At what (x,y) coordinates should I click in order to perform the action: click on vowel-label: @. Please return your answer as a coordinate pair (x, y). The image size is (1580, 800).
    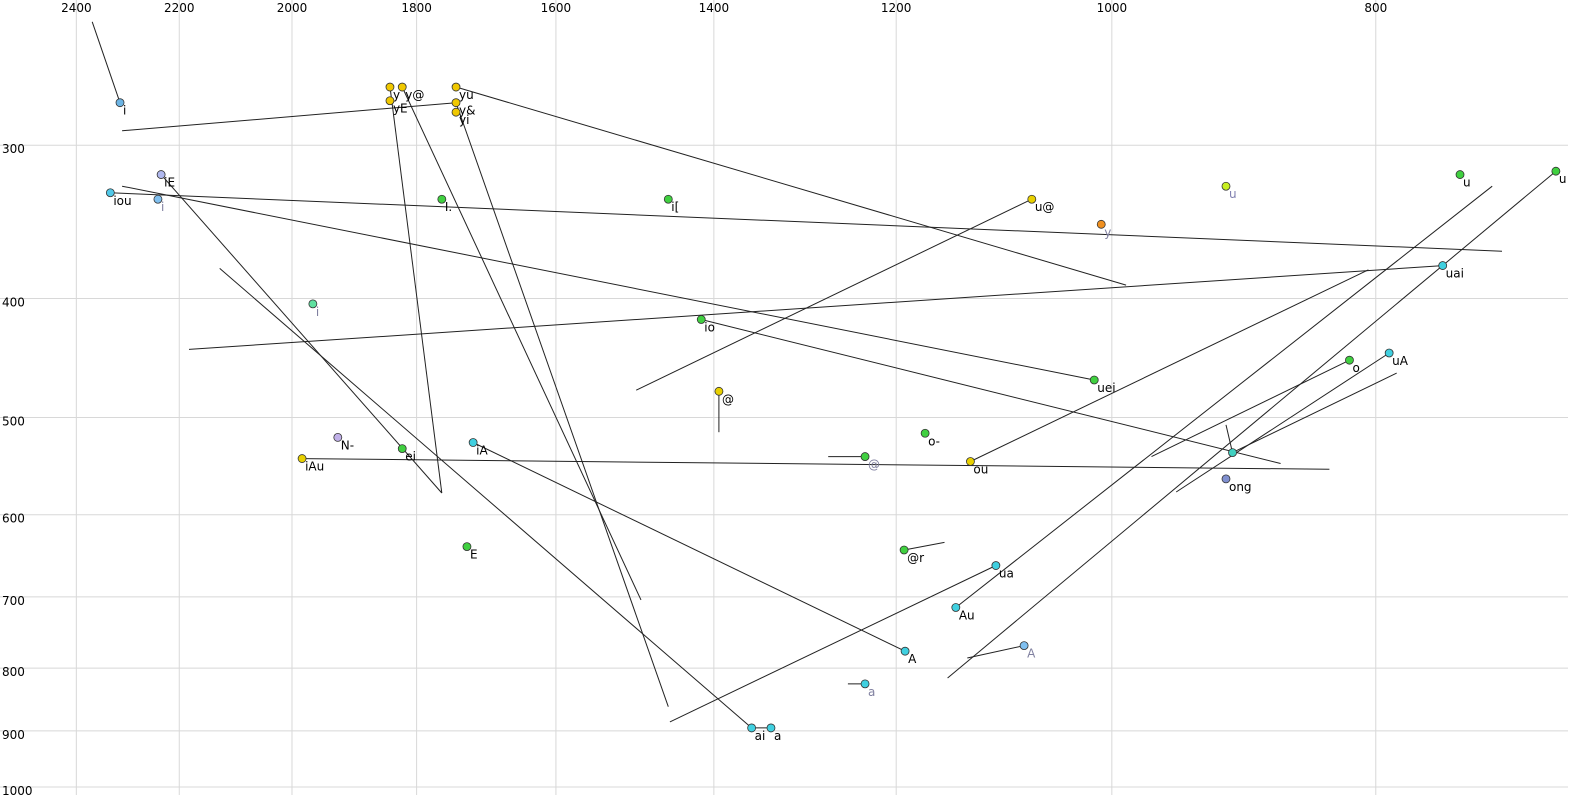
    Looking at the image, I should click on (874, 465).